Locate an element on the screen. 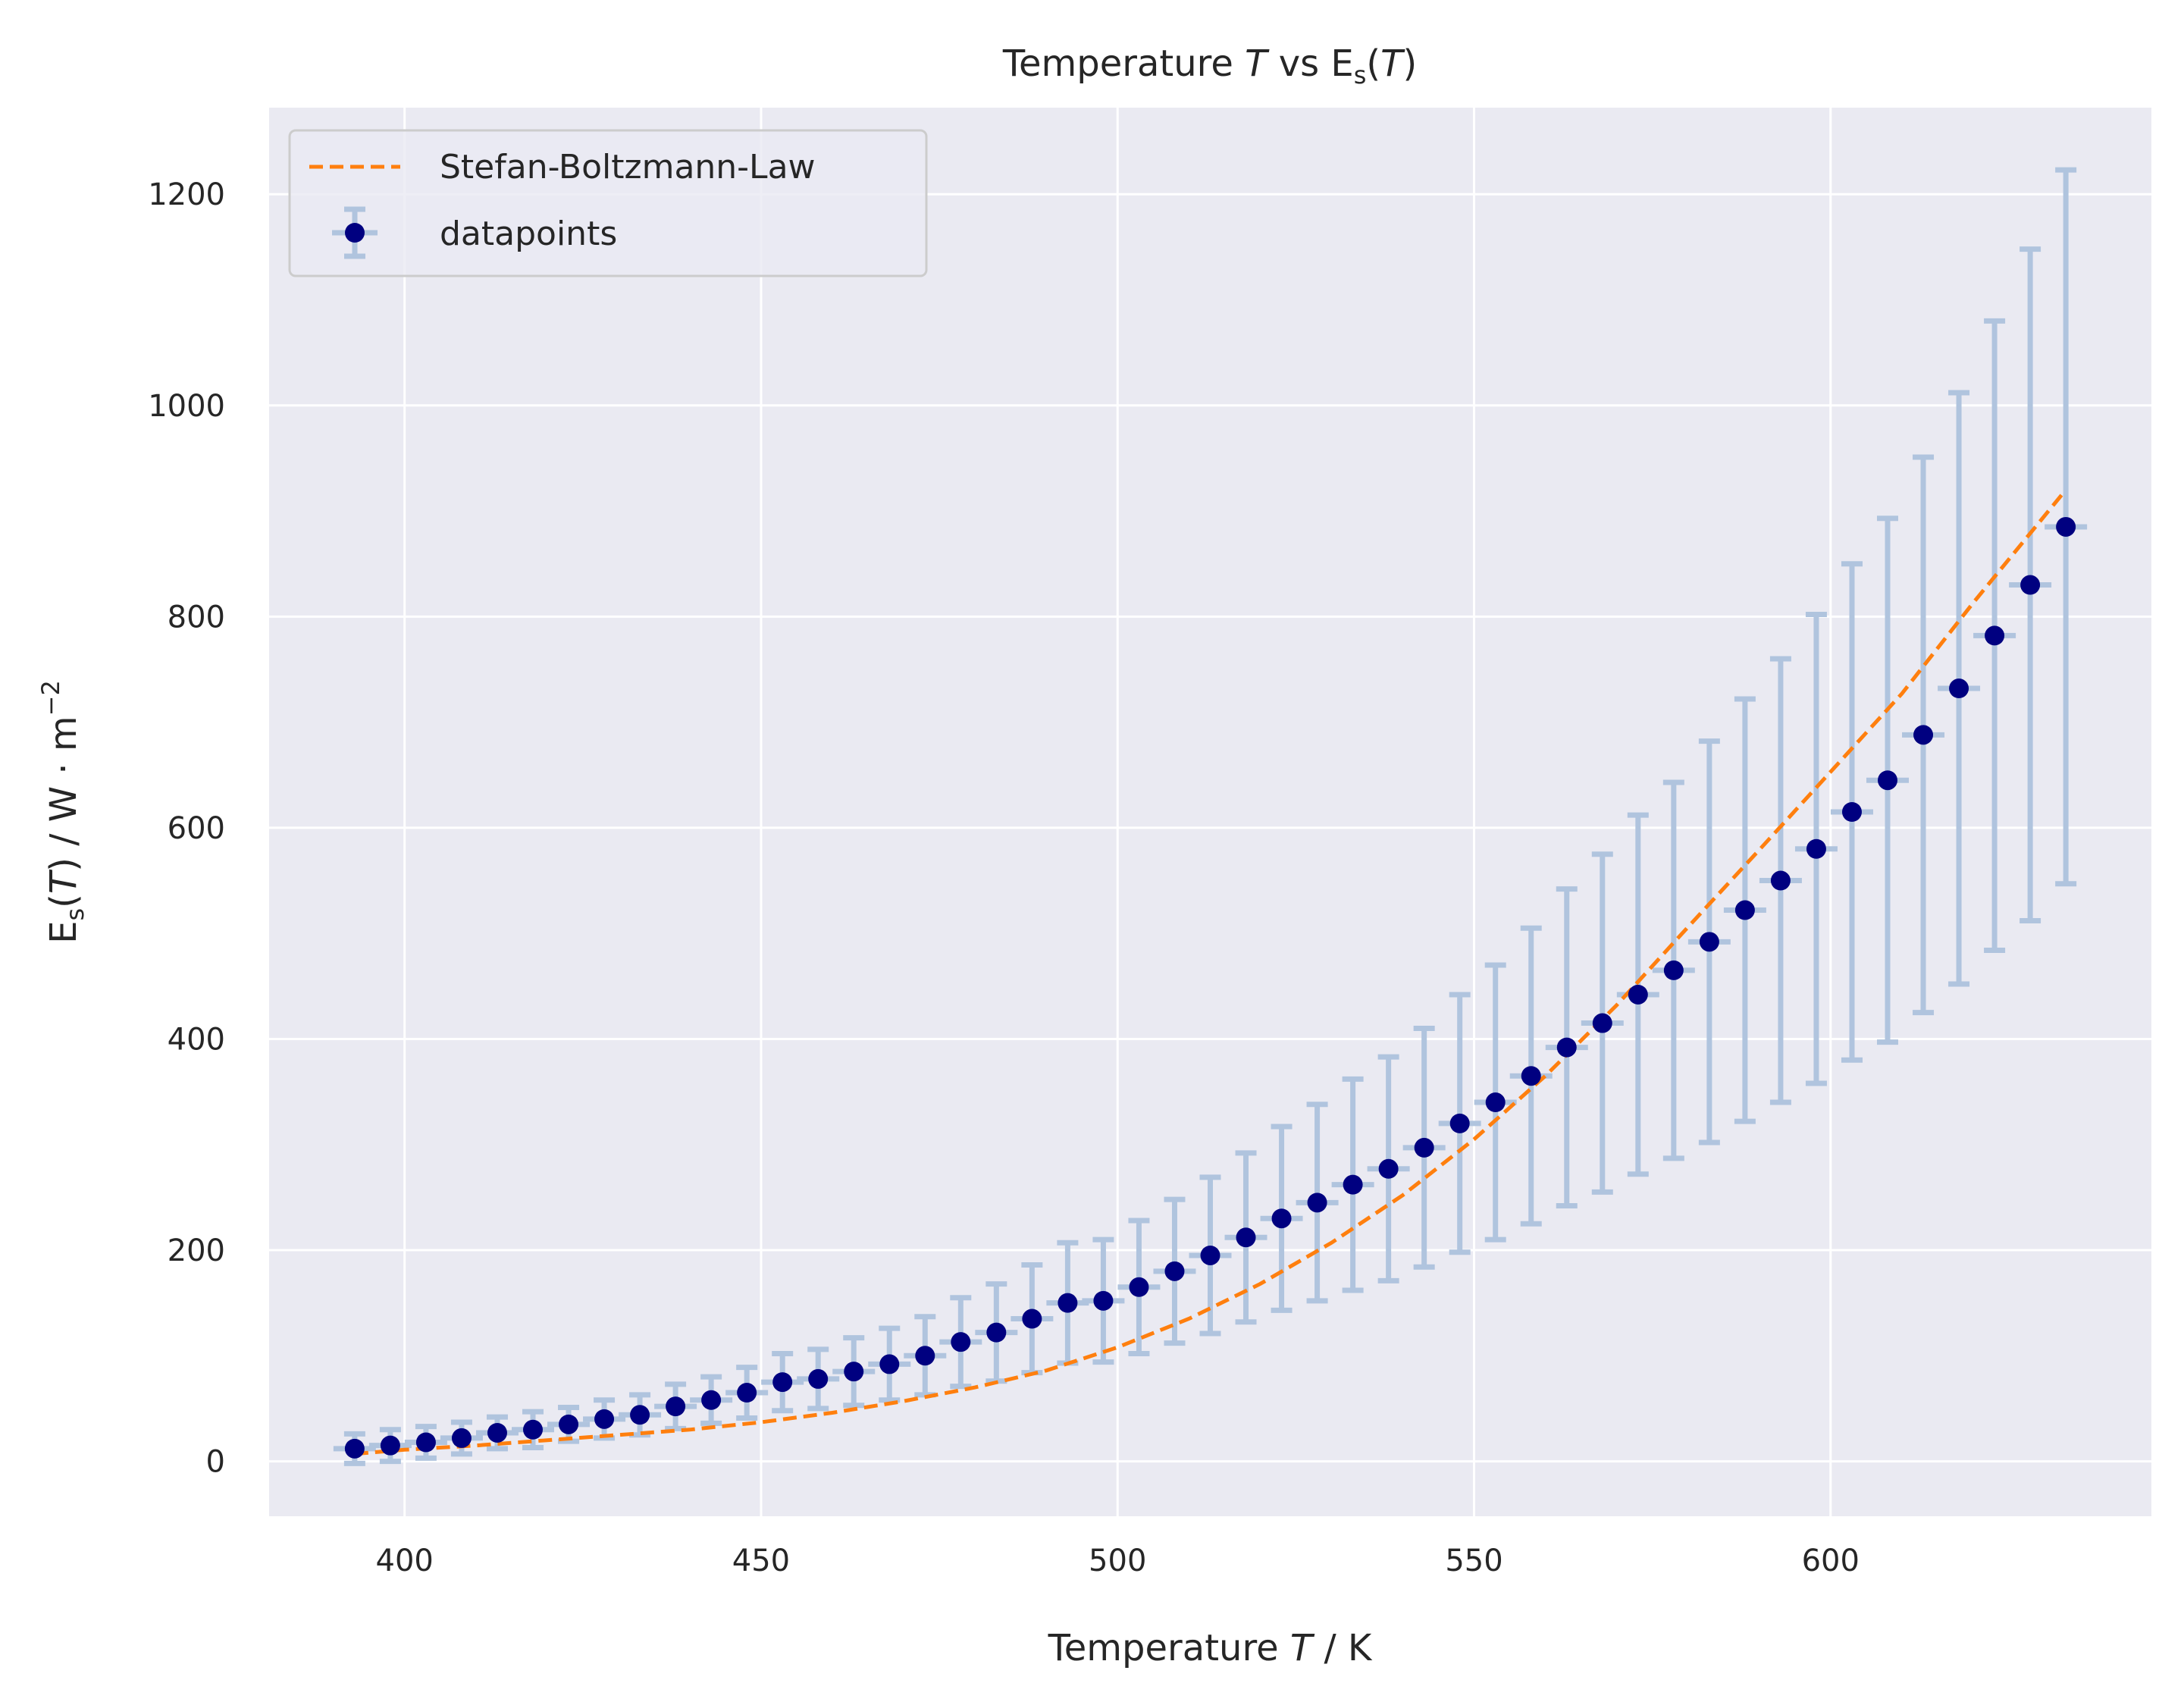 This screenshot has height=1705, width=2184. y-tick-label-4: 800 is located at coordinates (196, 617).